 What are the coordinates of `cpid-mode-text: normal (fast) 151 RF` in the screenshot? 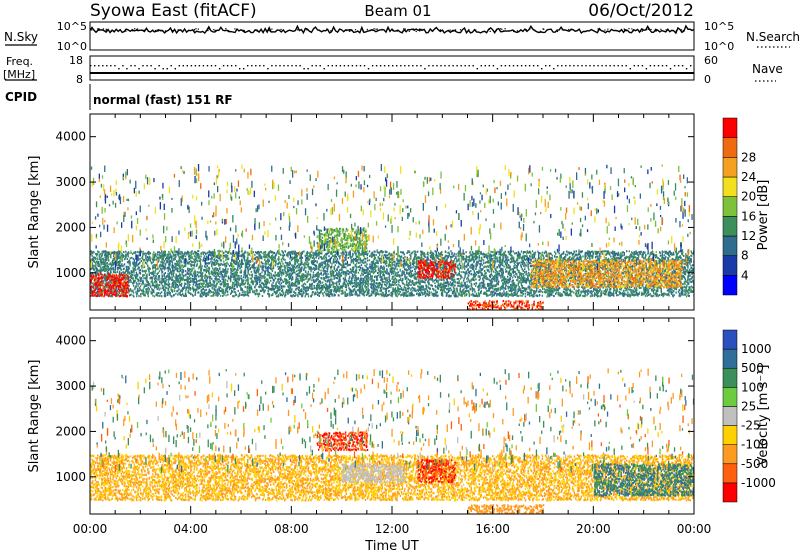 It's located at (163, 100).